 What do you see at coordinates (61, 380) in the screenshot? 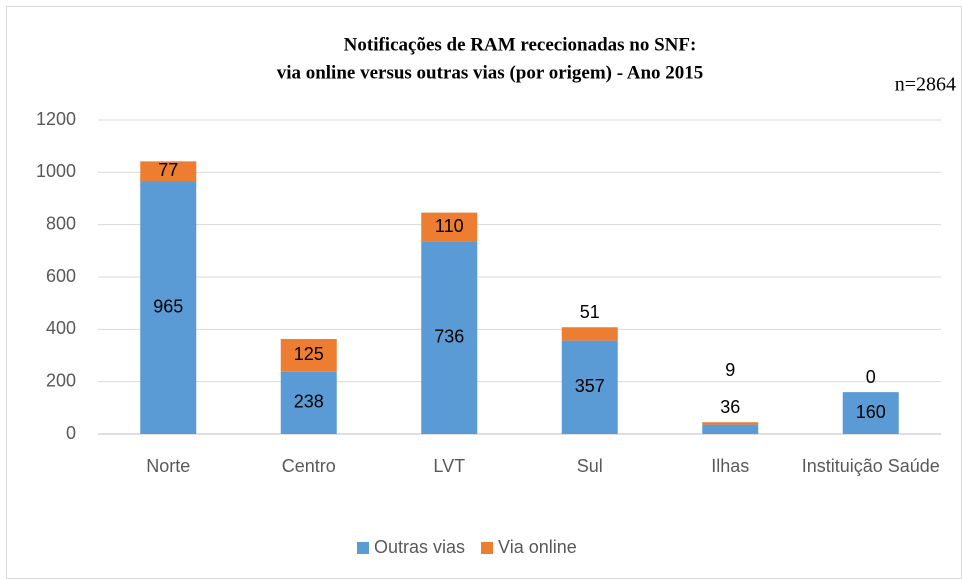
I see `y-tick-label: 200` at bounding box center [61, 380].